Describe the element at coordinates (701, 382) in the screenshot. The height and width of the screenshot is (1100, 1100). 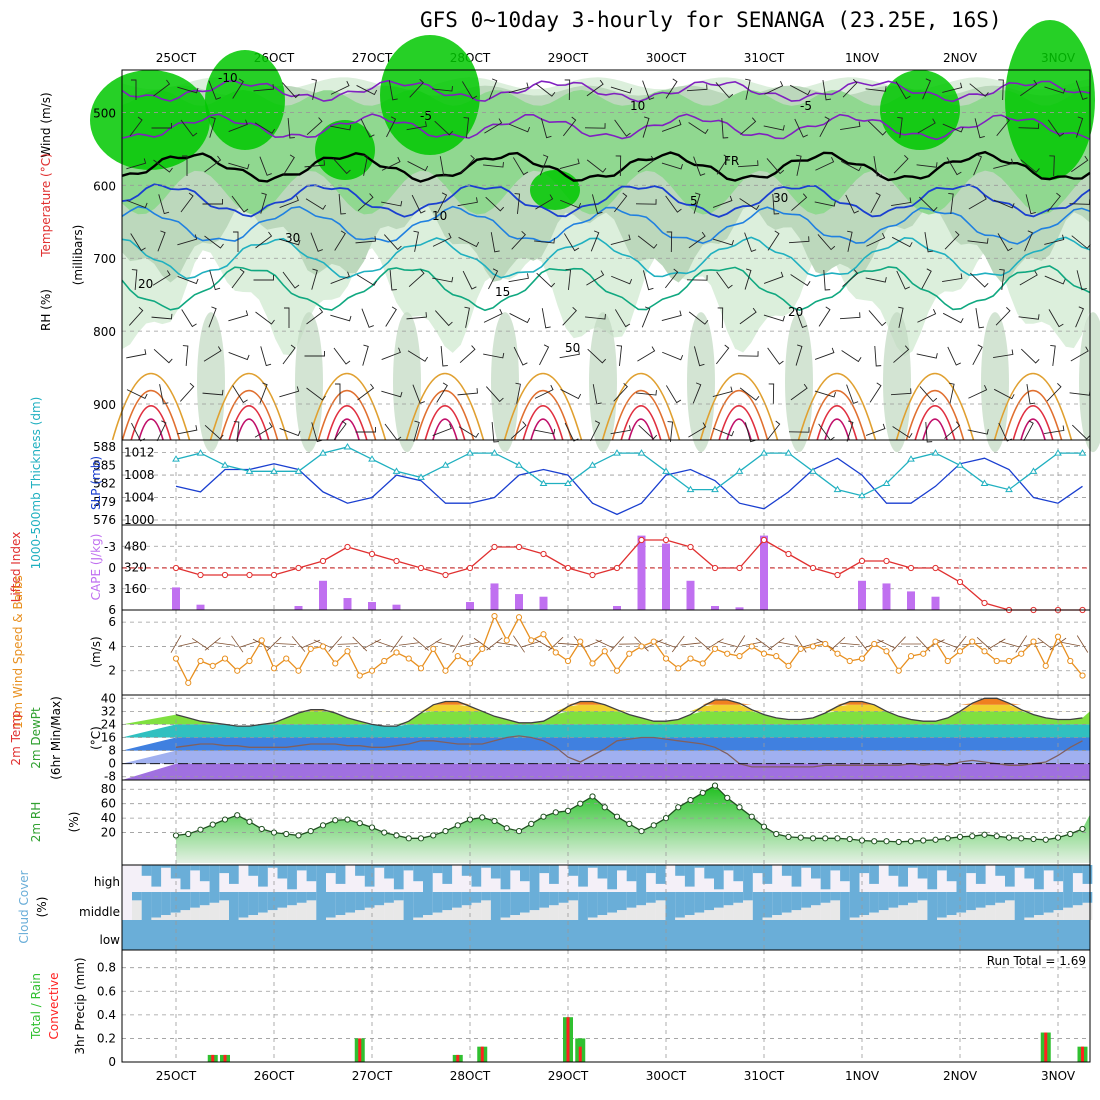
I see `rh-shade-column` at that location.